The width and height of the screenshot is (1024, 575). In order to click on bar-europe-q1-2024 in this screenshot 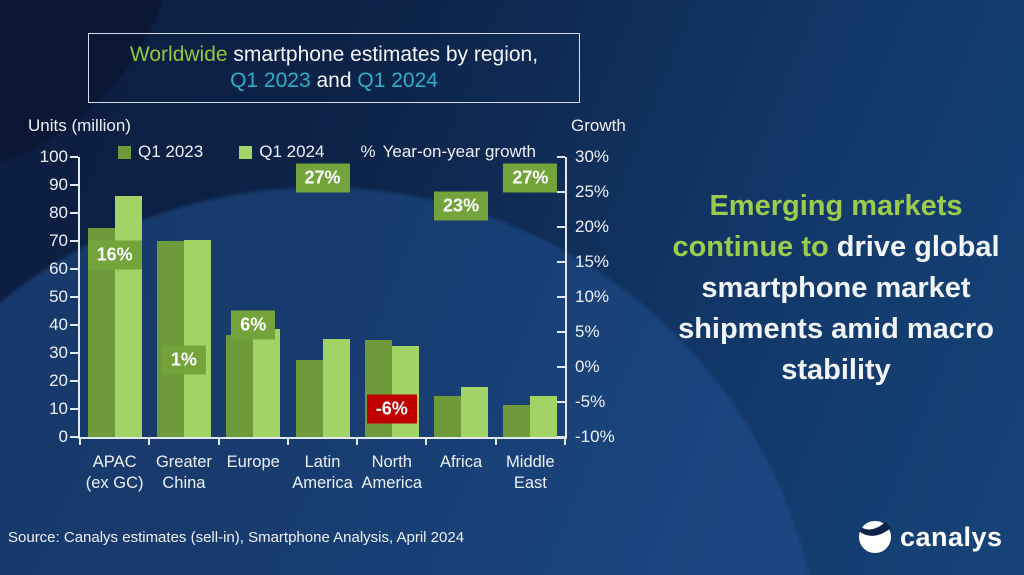, I will do `click(267, 383)`.